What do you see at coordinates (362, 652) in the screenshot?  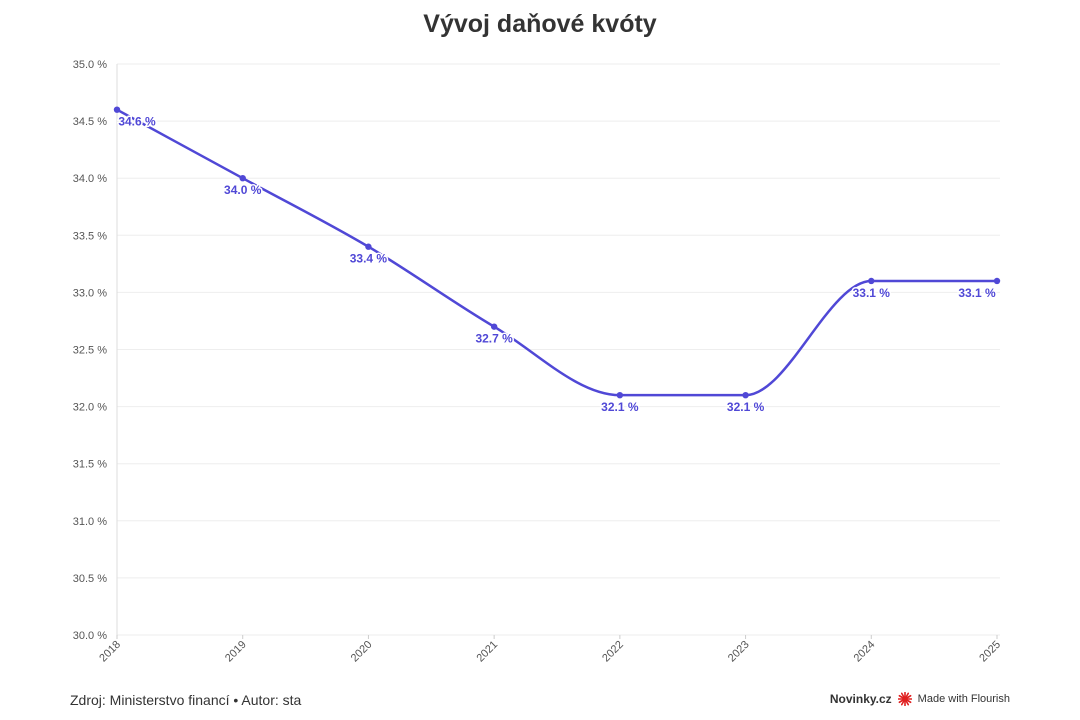 I see `x-tick-label: 2020` at bounding box center [362, 652].